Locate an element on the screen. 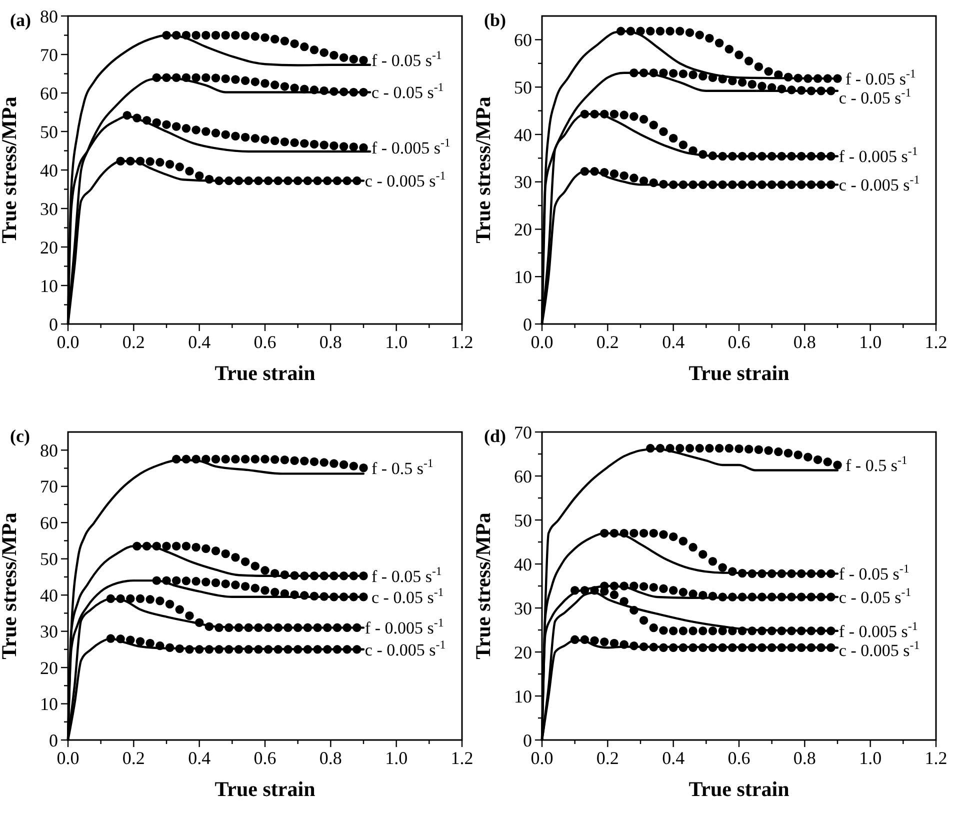 This screenshot has height=821, width=957. chart-title: (c) is located at coordinates (20, 436).